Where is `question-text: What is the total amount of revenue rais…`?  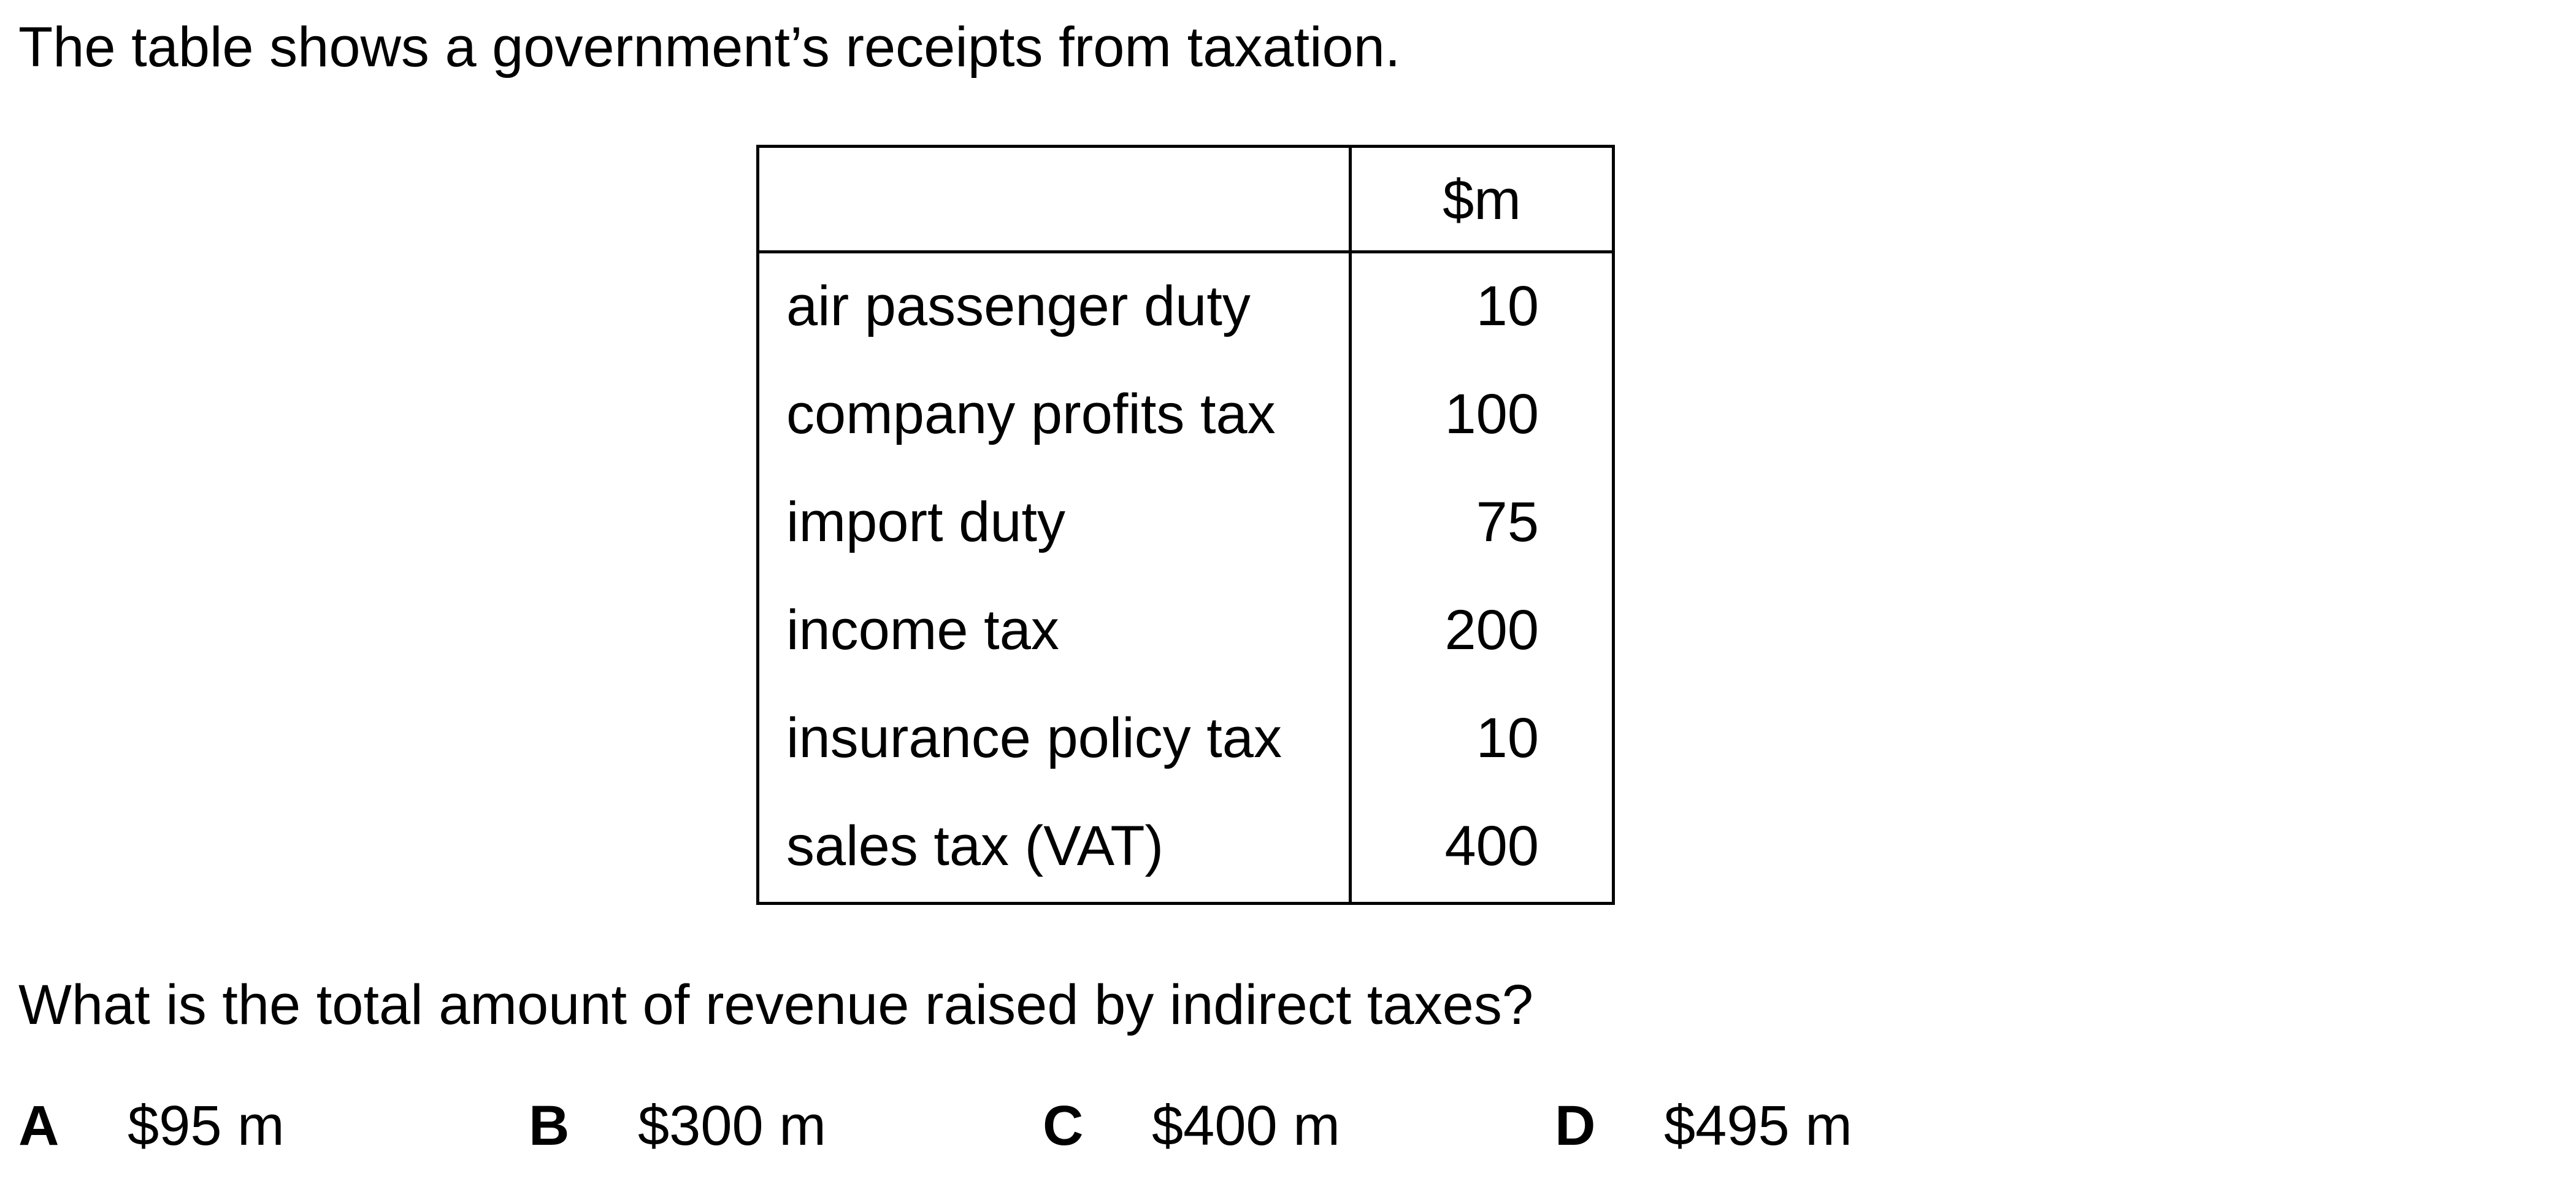
question-text: What is the total amount of revenue rais… is located at coordinates (775, 1005).